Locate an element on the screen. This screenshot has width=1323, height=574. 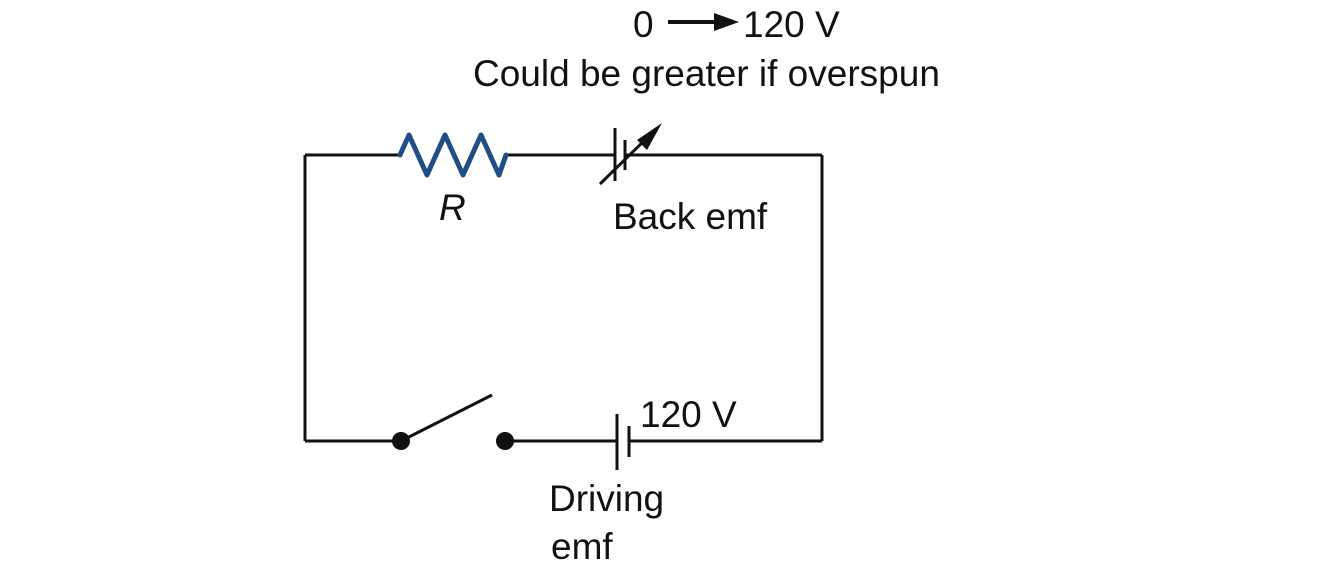
resistor-symbol is located at coordinates (453, 155).